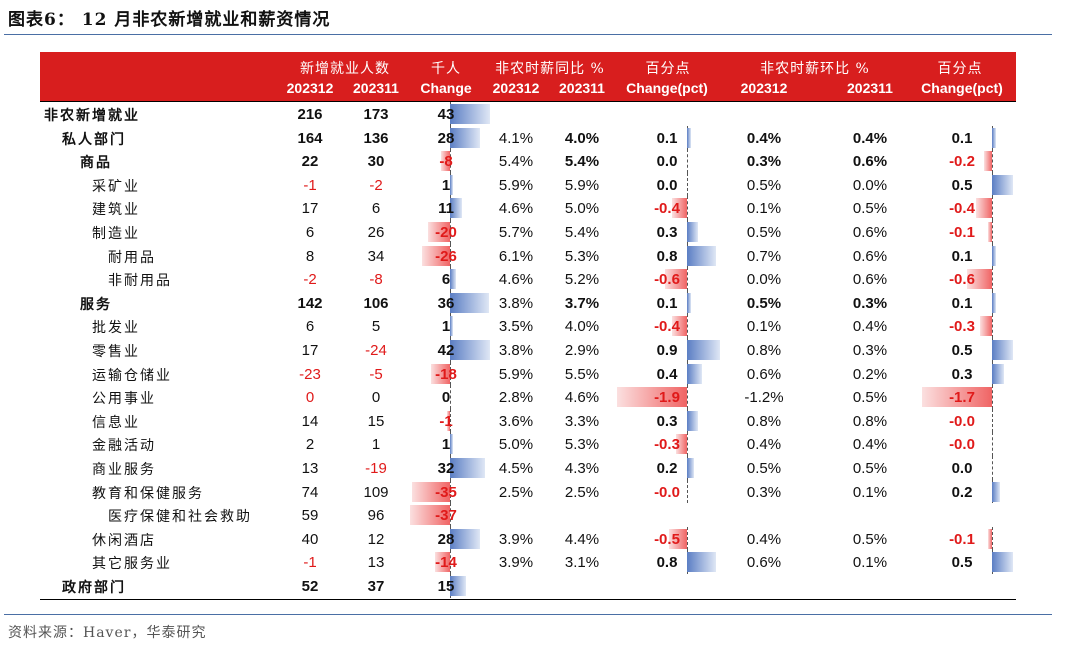 The height and width of the screenshot is (655, 1080). Describe the element at coordinates (376, 162) in the screenshot. I see `cell-e2: 30` at that location.